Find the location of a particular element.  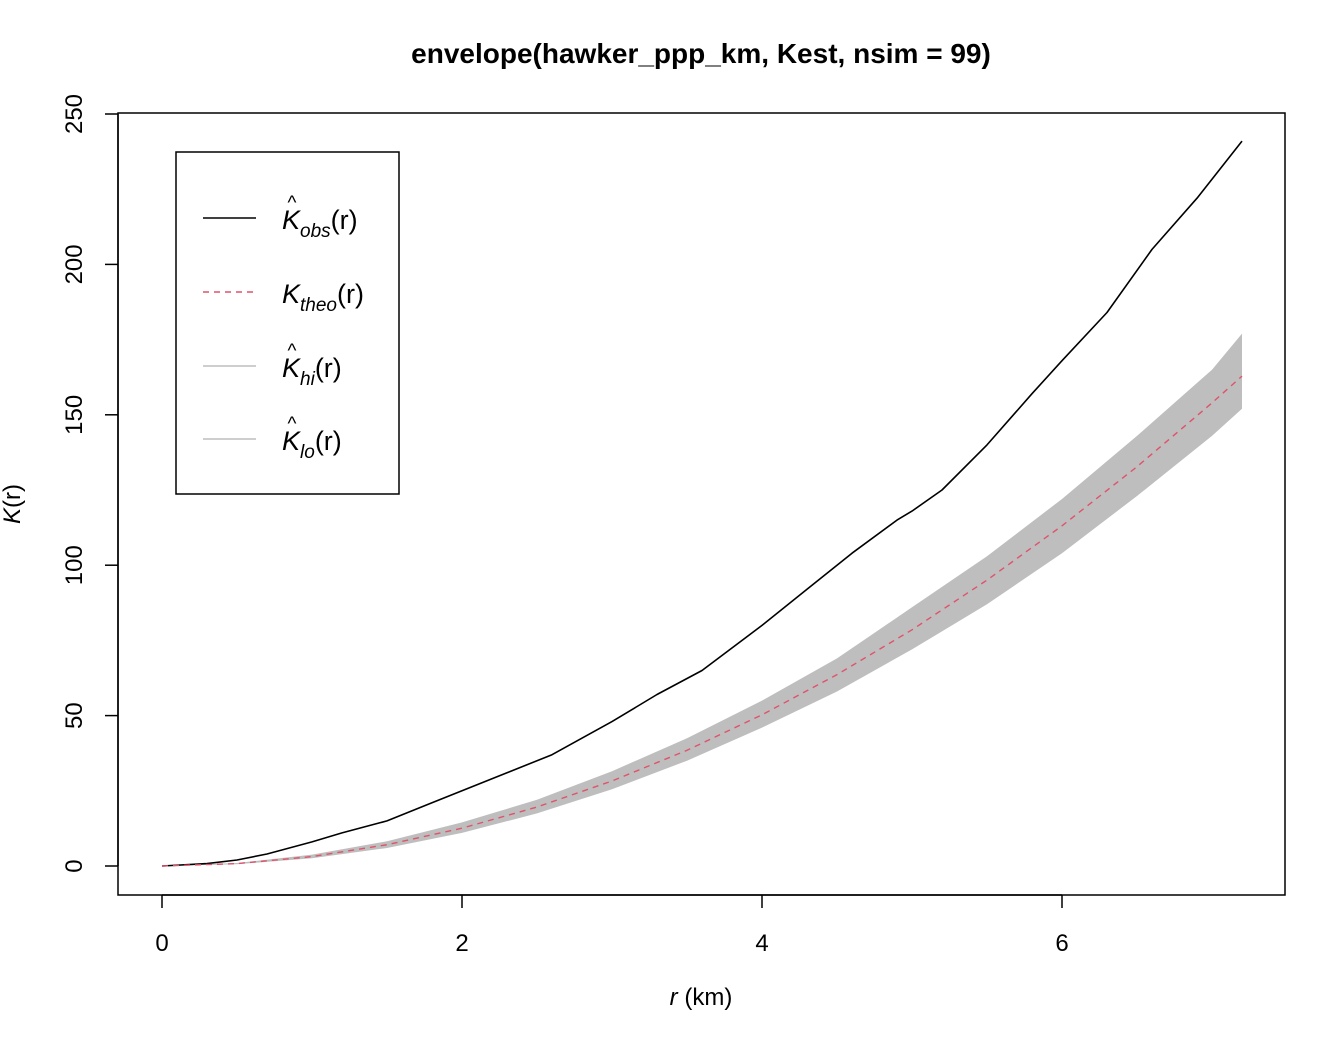

chart-title: envelope(hawker_ppp_km, Kest, nsim = 99) is located at coordinates (701, 53).